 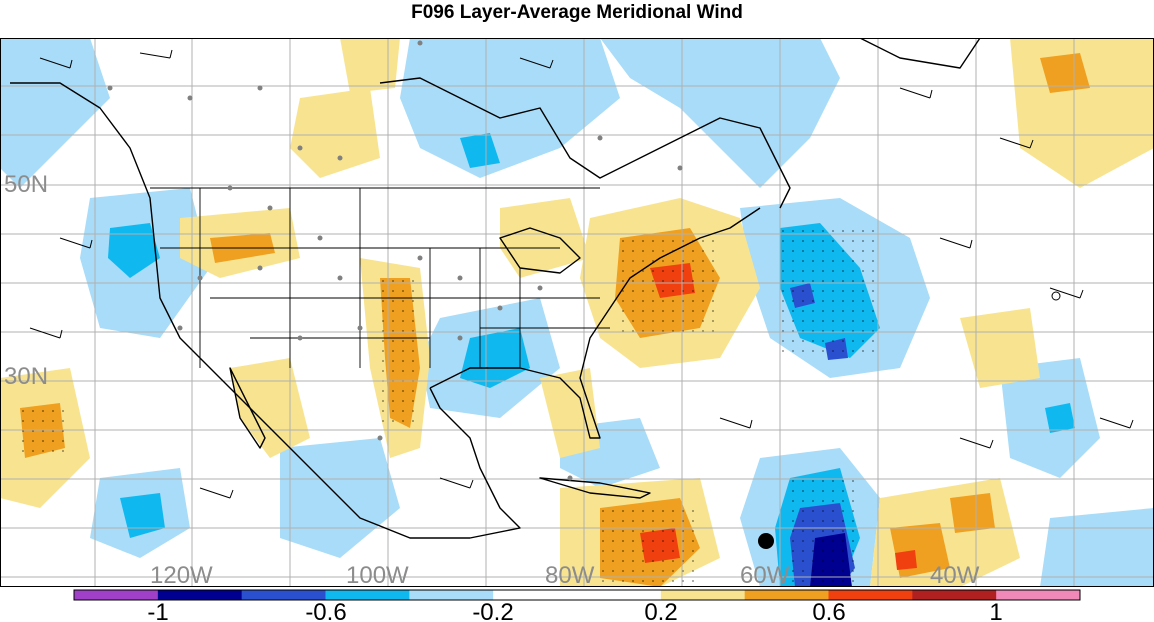 What do you see at coordinates (157, 610) in the screenshot?
I see `colorbar-label-neg1: -1` at bounding box center [157, 610].